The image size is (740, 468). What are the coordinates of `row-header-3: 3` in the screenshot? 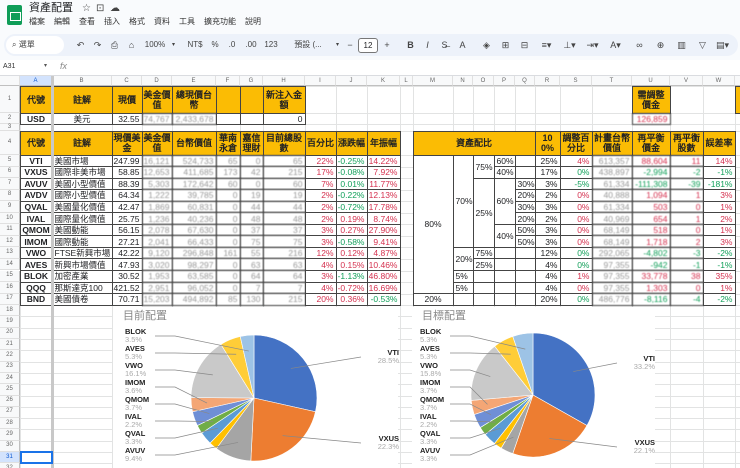 It's located at (10, 127).